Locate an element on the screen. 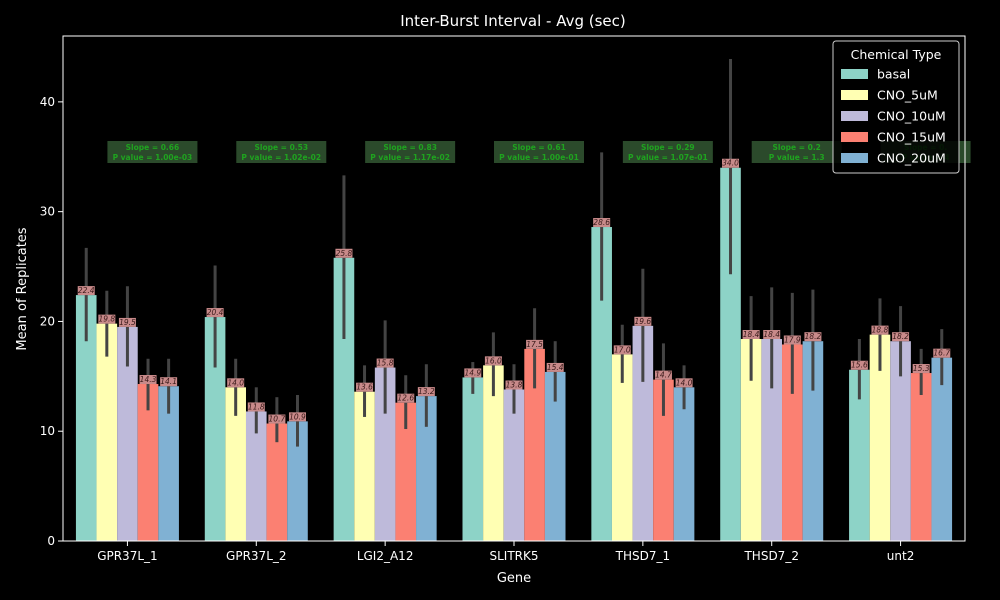  value-label: 17.9 is located at coordinates (792, 339).